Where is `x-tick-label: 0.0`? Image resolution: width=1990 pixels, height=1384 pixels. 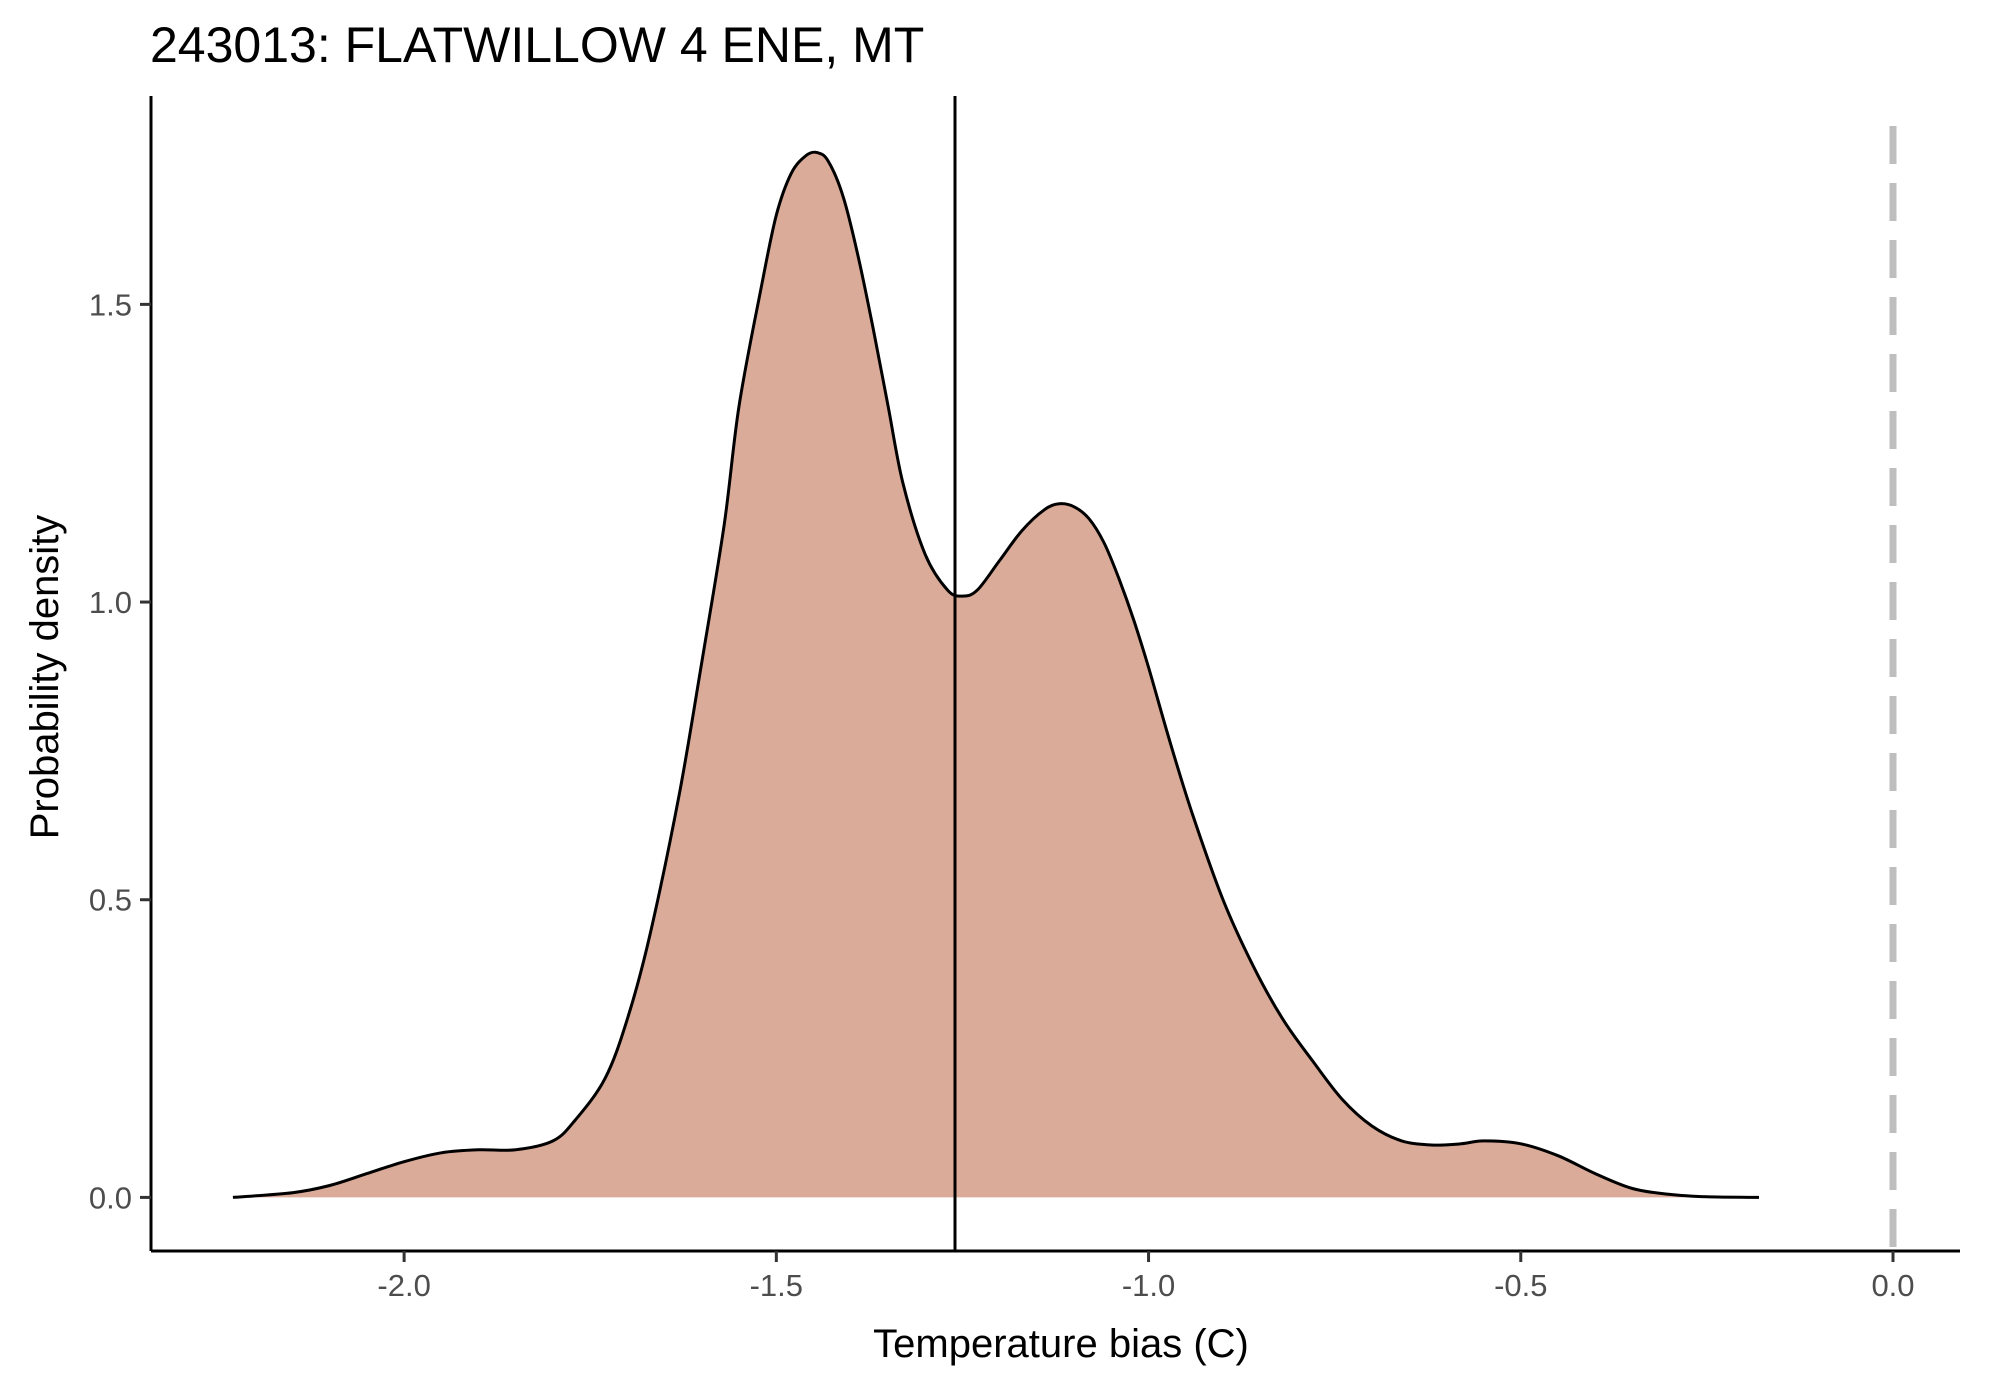
x-tick-label: 0.0 is located at coordinates (1892, 1285).